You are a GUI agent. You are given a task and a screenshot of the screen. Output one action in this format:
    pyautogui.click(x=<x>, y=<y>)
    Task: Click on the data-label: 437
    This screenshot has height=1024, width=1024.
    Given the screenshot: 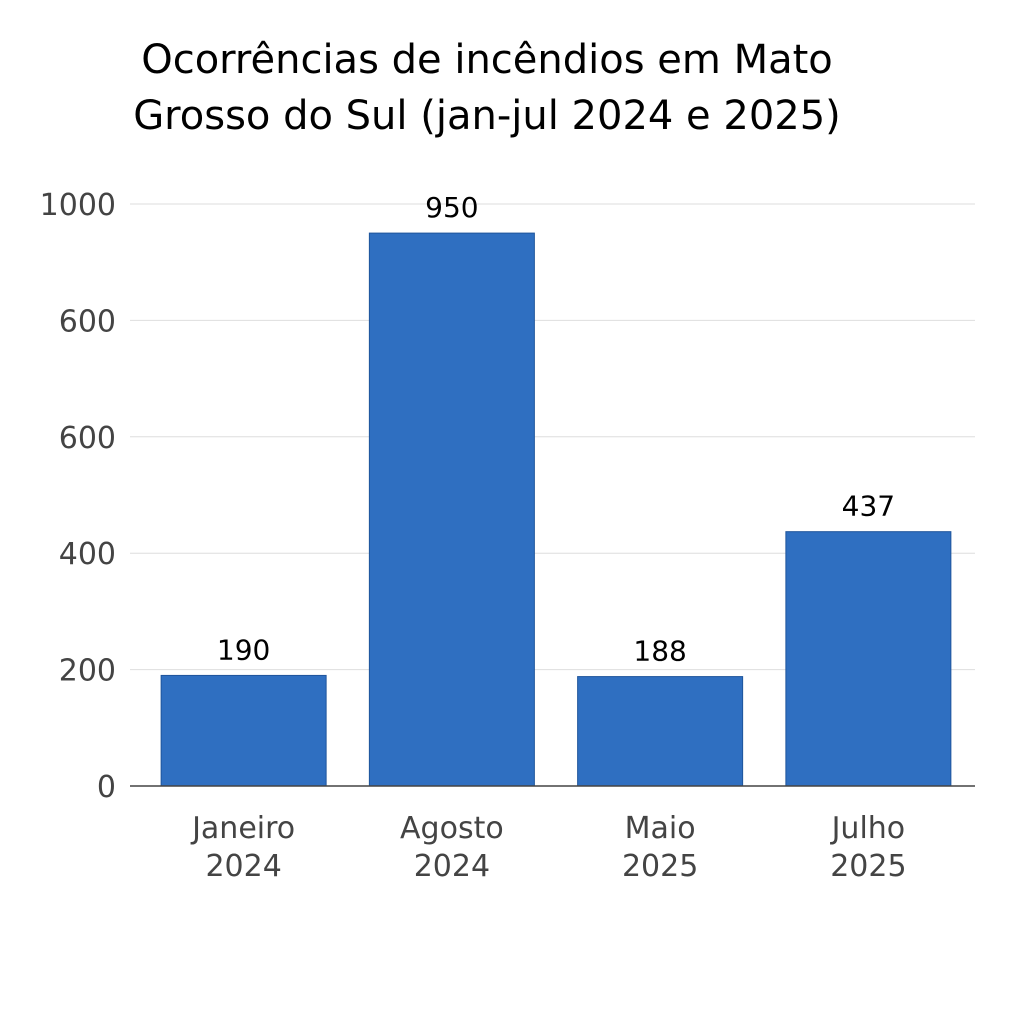 What is the action you would take?
    pyautogui.click(x=868, y=506)
    